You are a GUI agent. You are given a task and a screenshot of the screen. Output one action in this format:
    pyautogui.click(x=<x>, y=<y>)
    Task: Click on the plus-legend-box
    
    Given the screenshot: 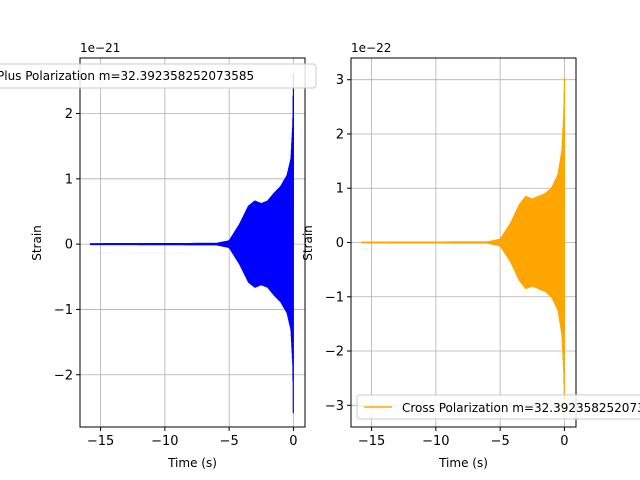 What is the action you would take?
    pyautogui.click(x=158, y=76)
    